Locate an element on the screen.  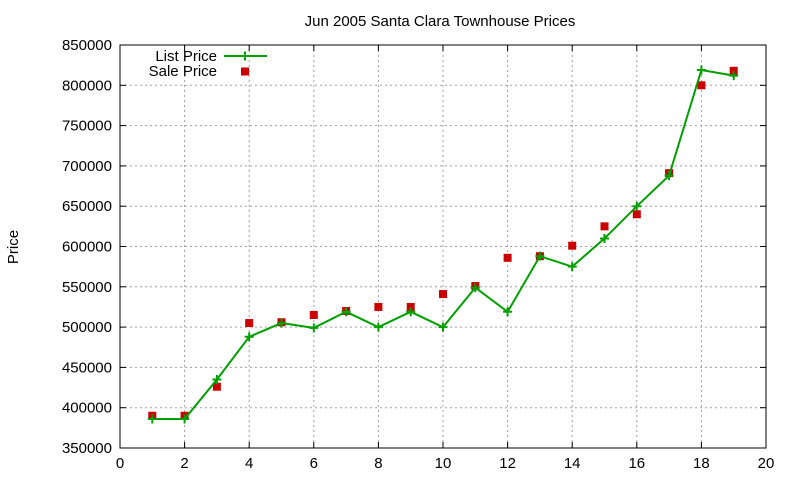
legend: List Price Sale Price is located at coordinates (208, 64).